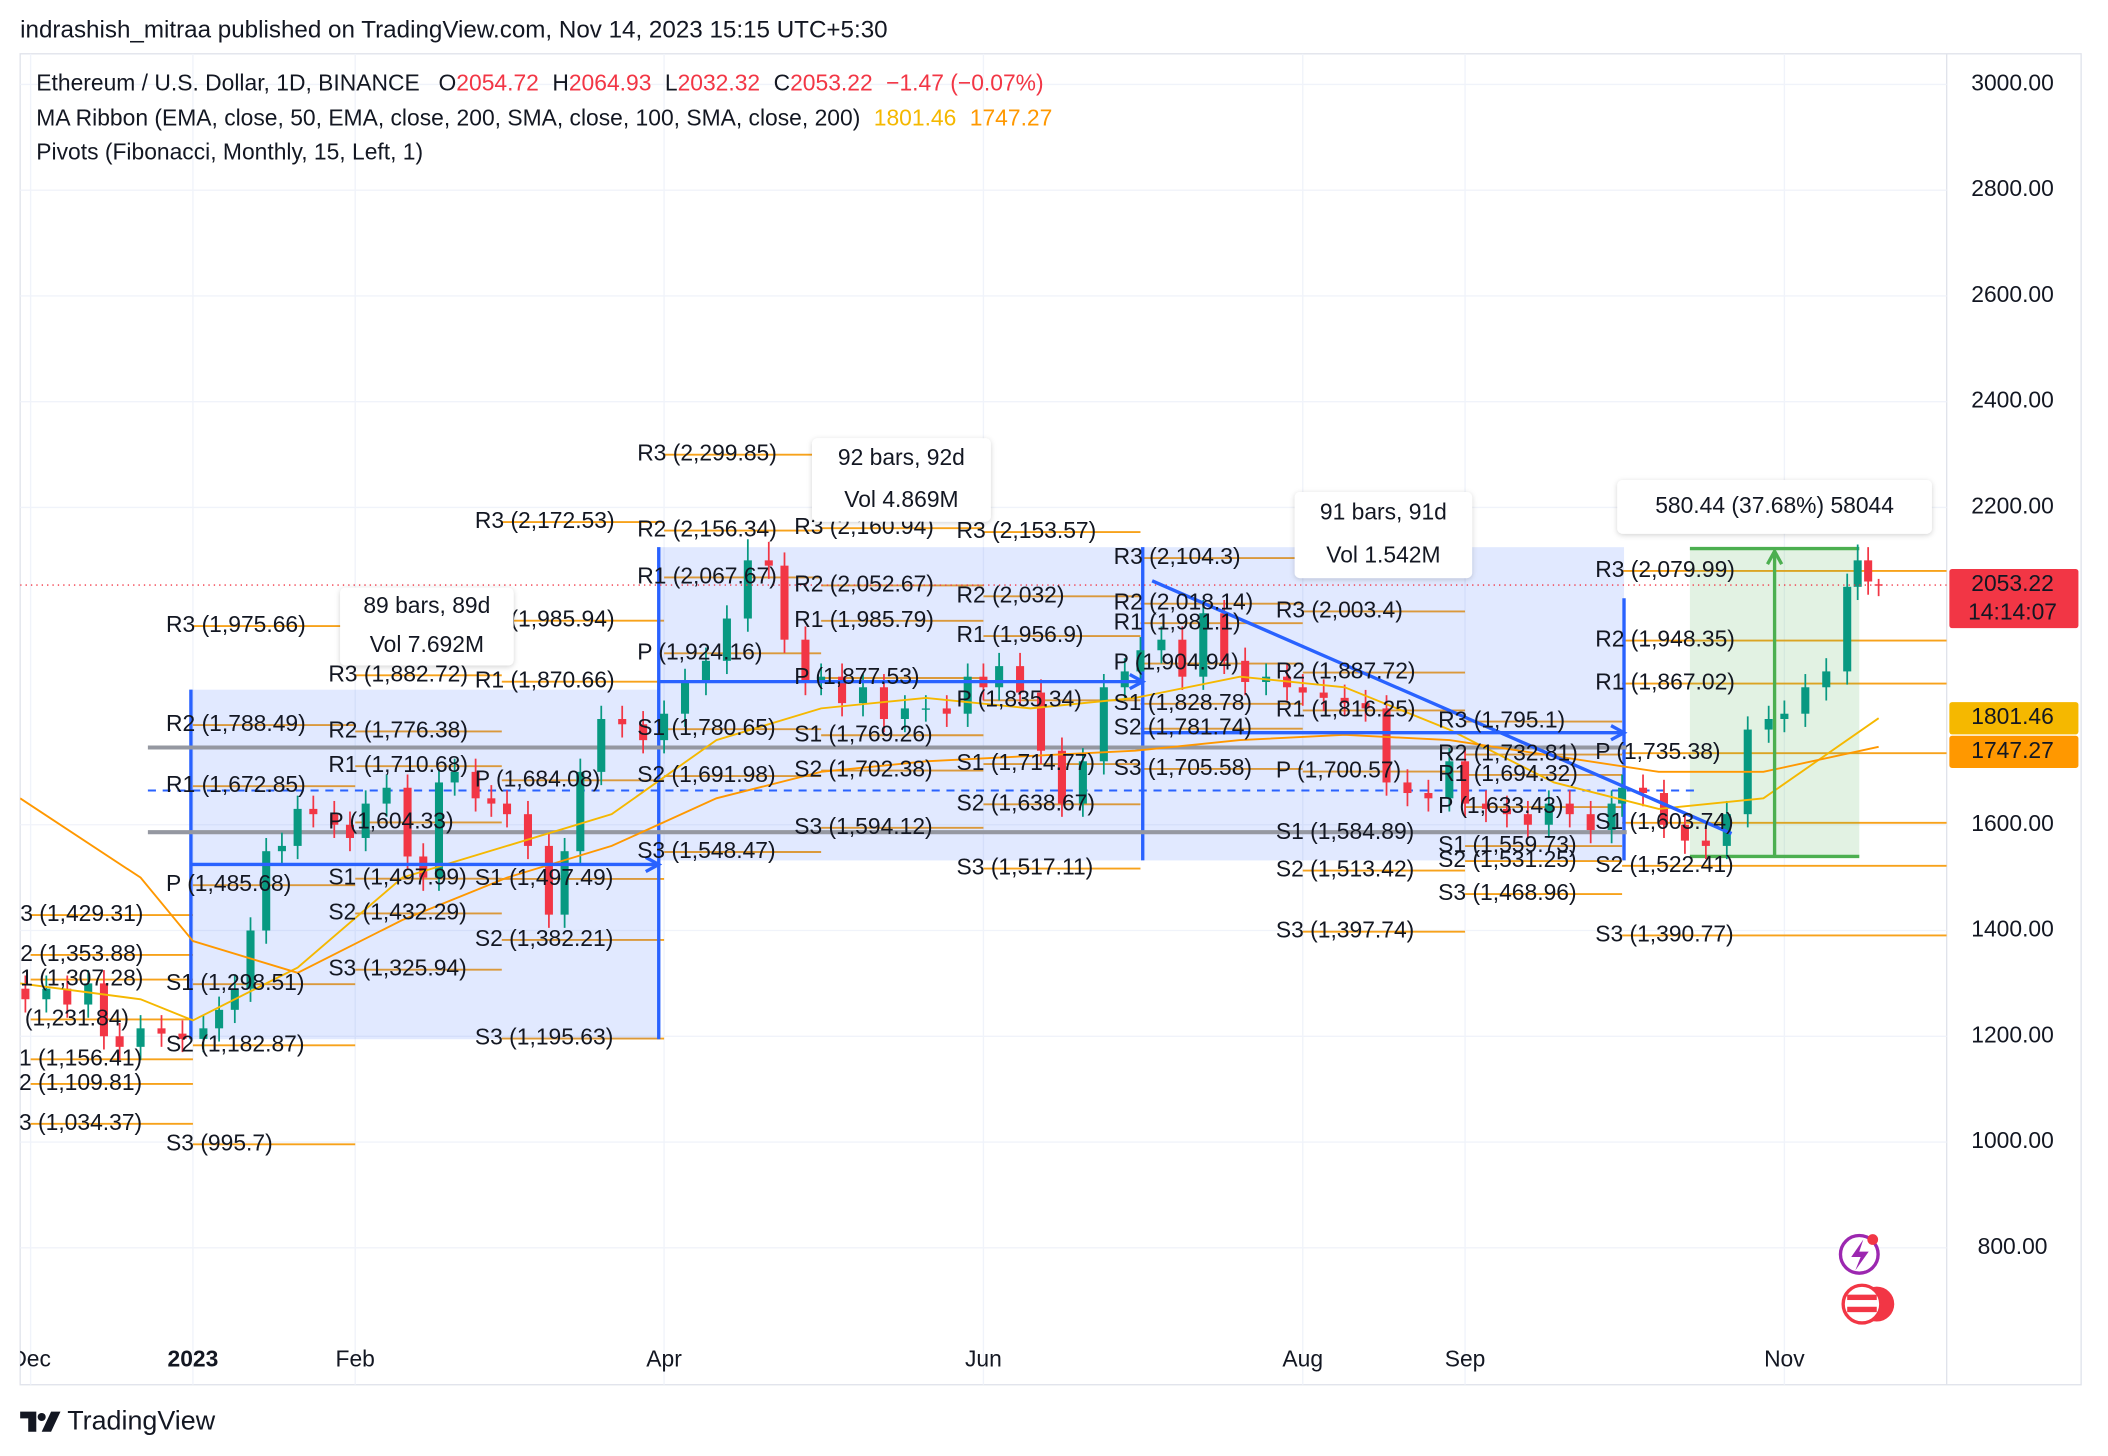  Describe the element at coordinates (1664, 821) in the screenshot. I see `pivot-label: S1 (1,603.74)` at that location.